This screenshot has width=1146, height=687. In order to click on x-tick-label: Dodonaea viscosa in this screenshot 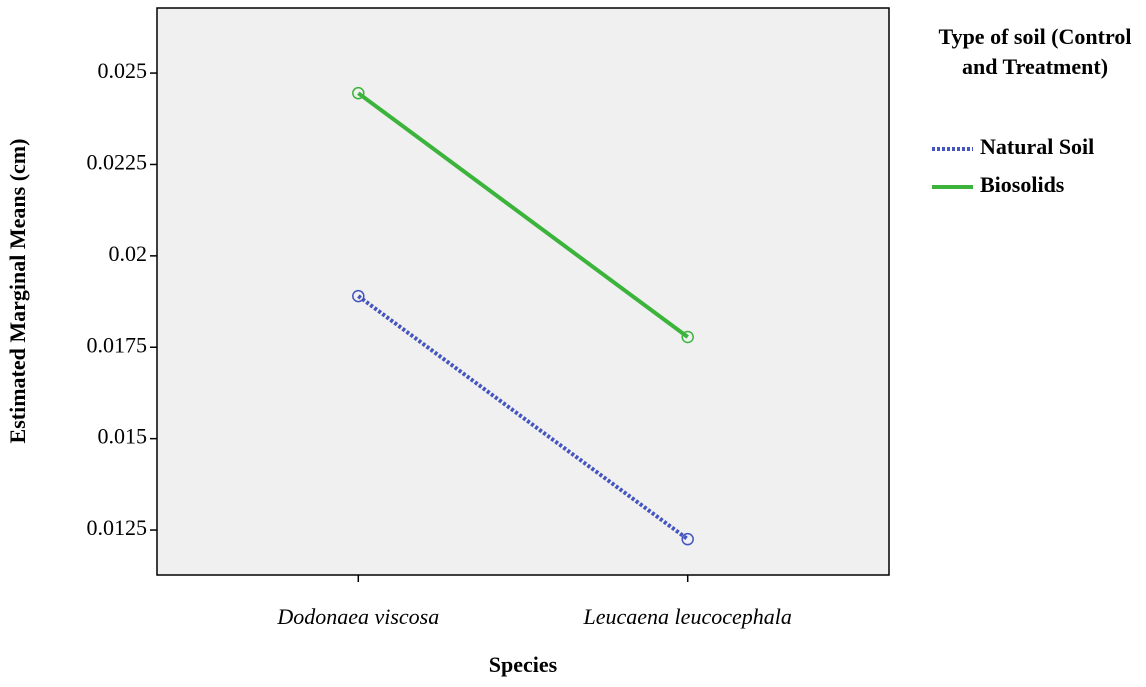, I will do `click(357, 616)`.